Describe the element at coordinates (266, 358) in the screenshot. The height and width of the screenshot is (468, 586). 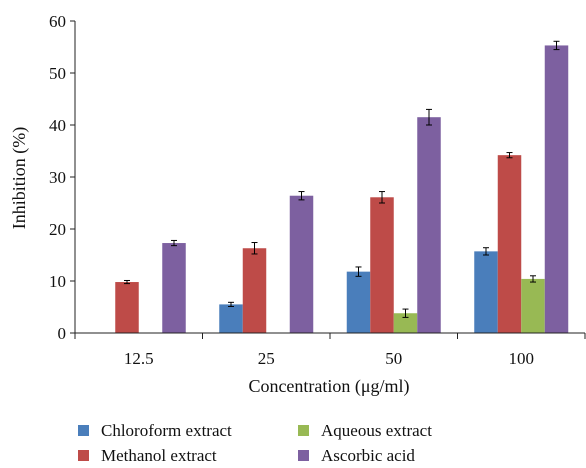
I see `x-tick-label: 25` at that location.